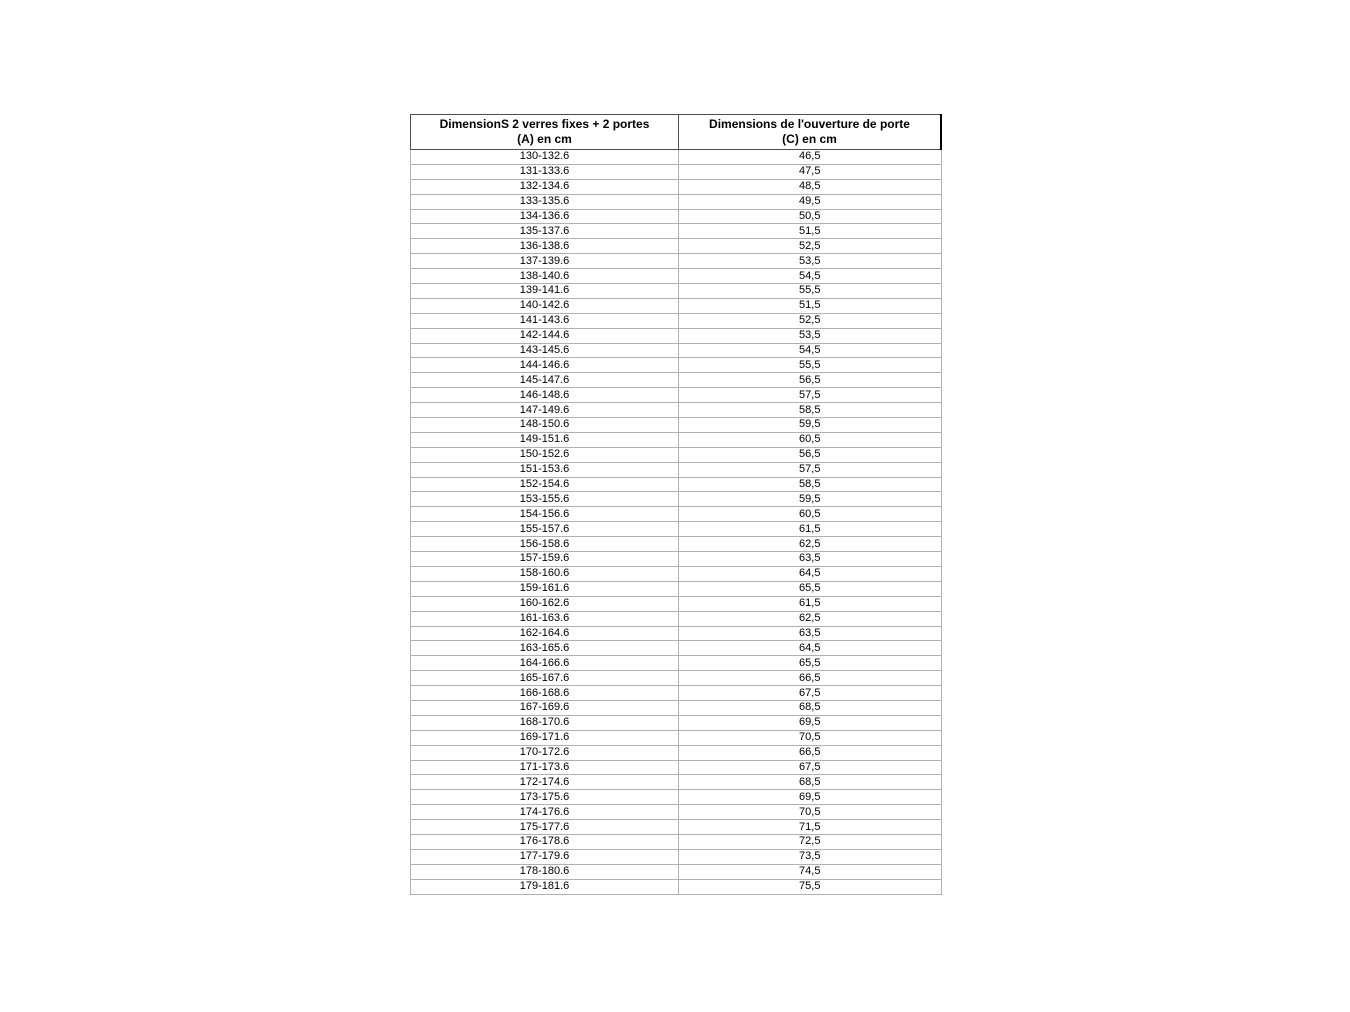  I want to click on cell-dimension-a: 147-149.6, so click(544, 410).